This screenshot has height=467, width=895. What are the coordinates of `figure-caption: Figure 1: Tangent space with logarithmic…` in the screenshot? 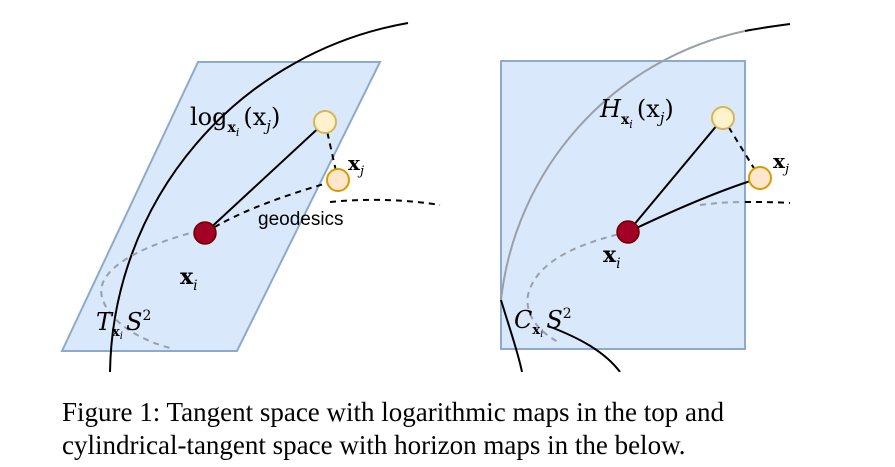 It's located at (462, 429).